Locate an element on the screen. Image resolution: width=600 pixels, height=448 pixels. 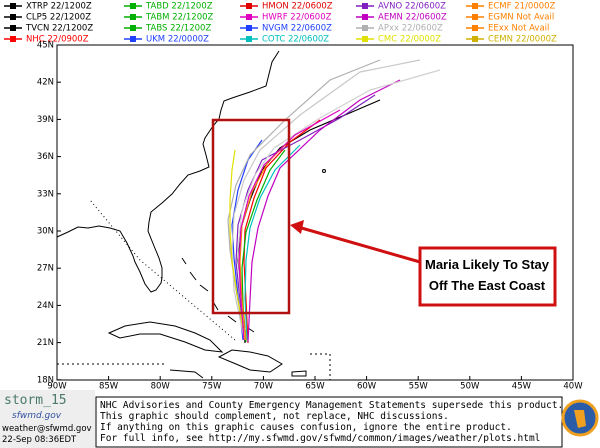
annotation-line: Off The East Coast is located at coordinates (487, 285).